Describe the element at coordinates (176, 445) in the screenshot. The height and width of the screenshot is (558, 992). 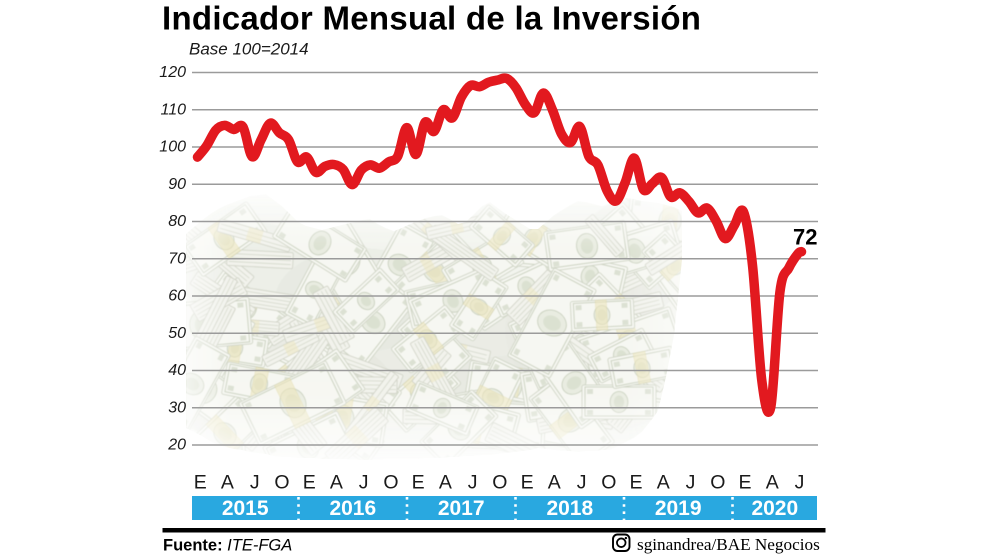
I see `svg-text: 20` at that location.